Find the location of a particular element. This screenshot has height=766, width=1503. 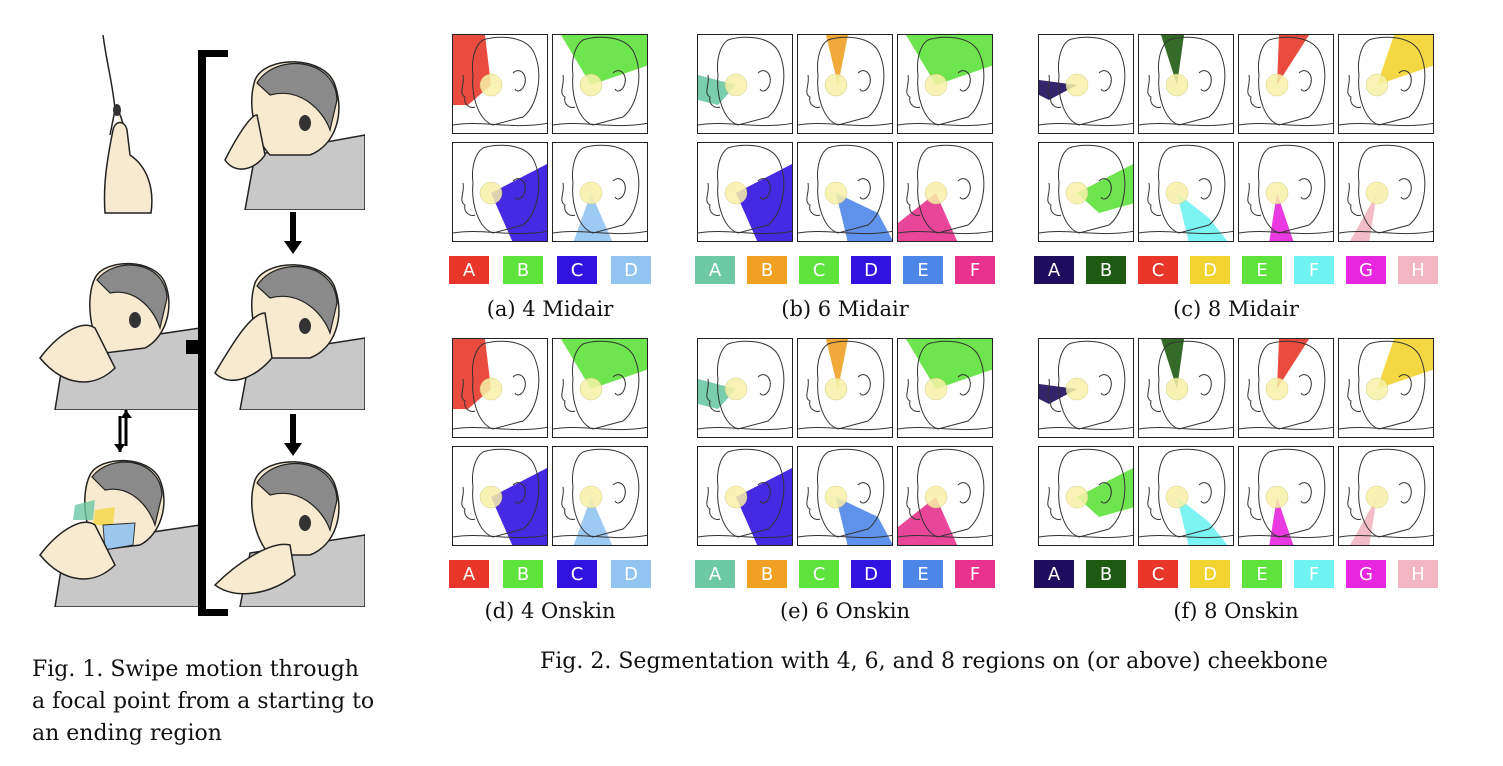

swipe-middle-illustration is located at coordinates (287, 334).